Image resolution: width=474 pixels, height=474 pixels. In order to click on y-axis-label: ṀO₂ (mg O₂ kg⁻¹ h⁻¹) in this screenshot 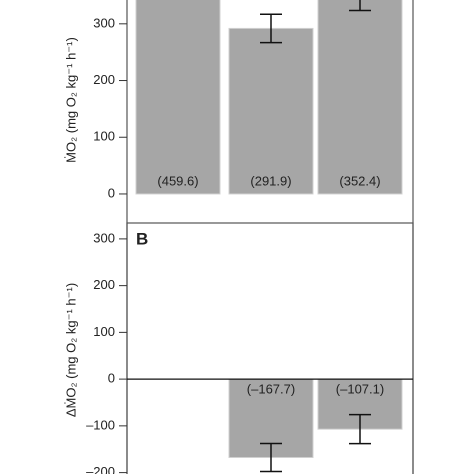, I will do `click(70, 100)`.